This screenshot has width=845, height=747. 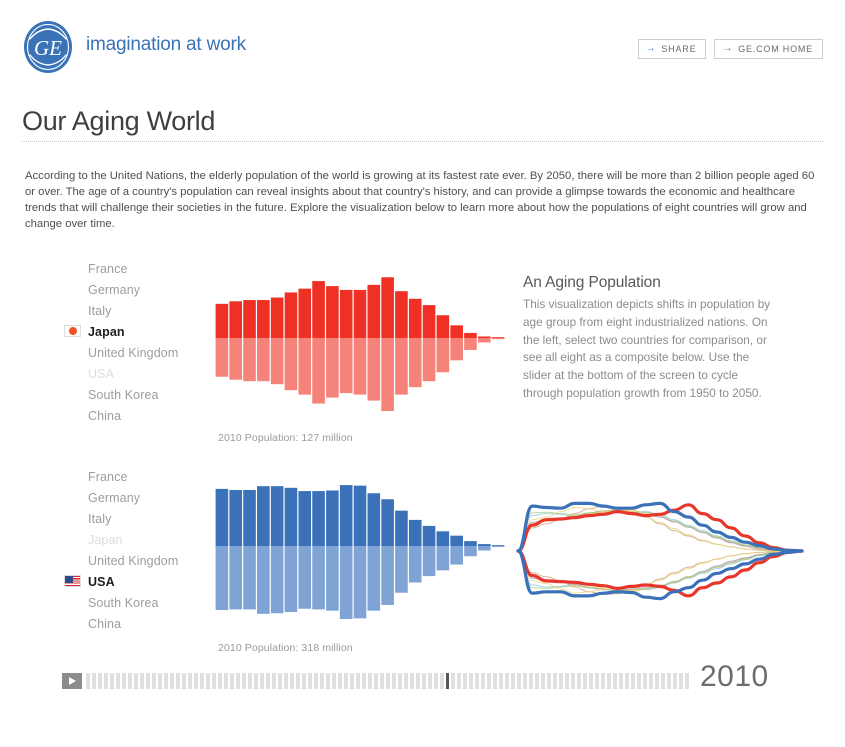 I want to click on composite-line-chart, so click(x=660, y=551).